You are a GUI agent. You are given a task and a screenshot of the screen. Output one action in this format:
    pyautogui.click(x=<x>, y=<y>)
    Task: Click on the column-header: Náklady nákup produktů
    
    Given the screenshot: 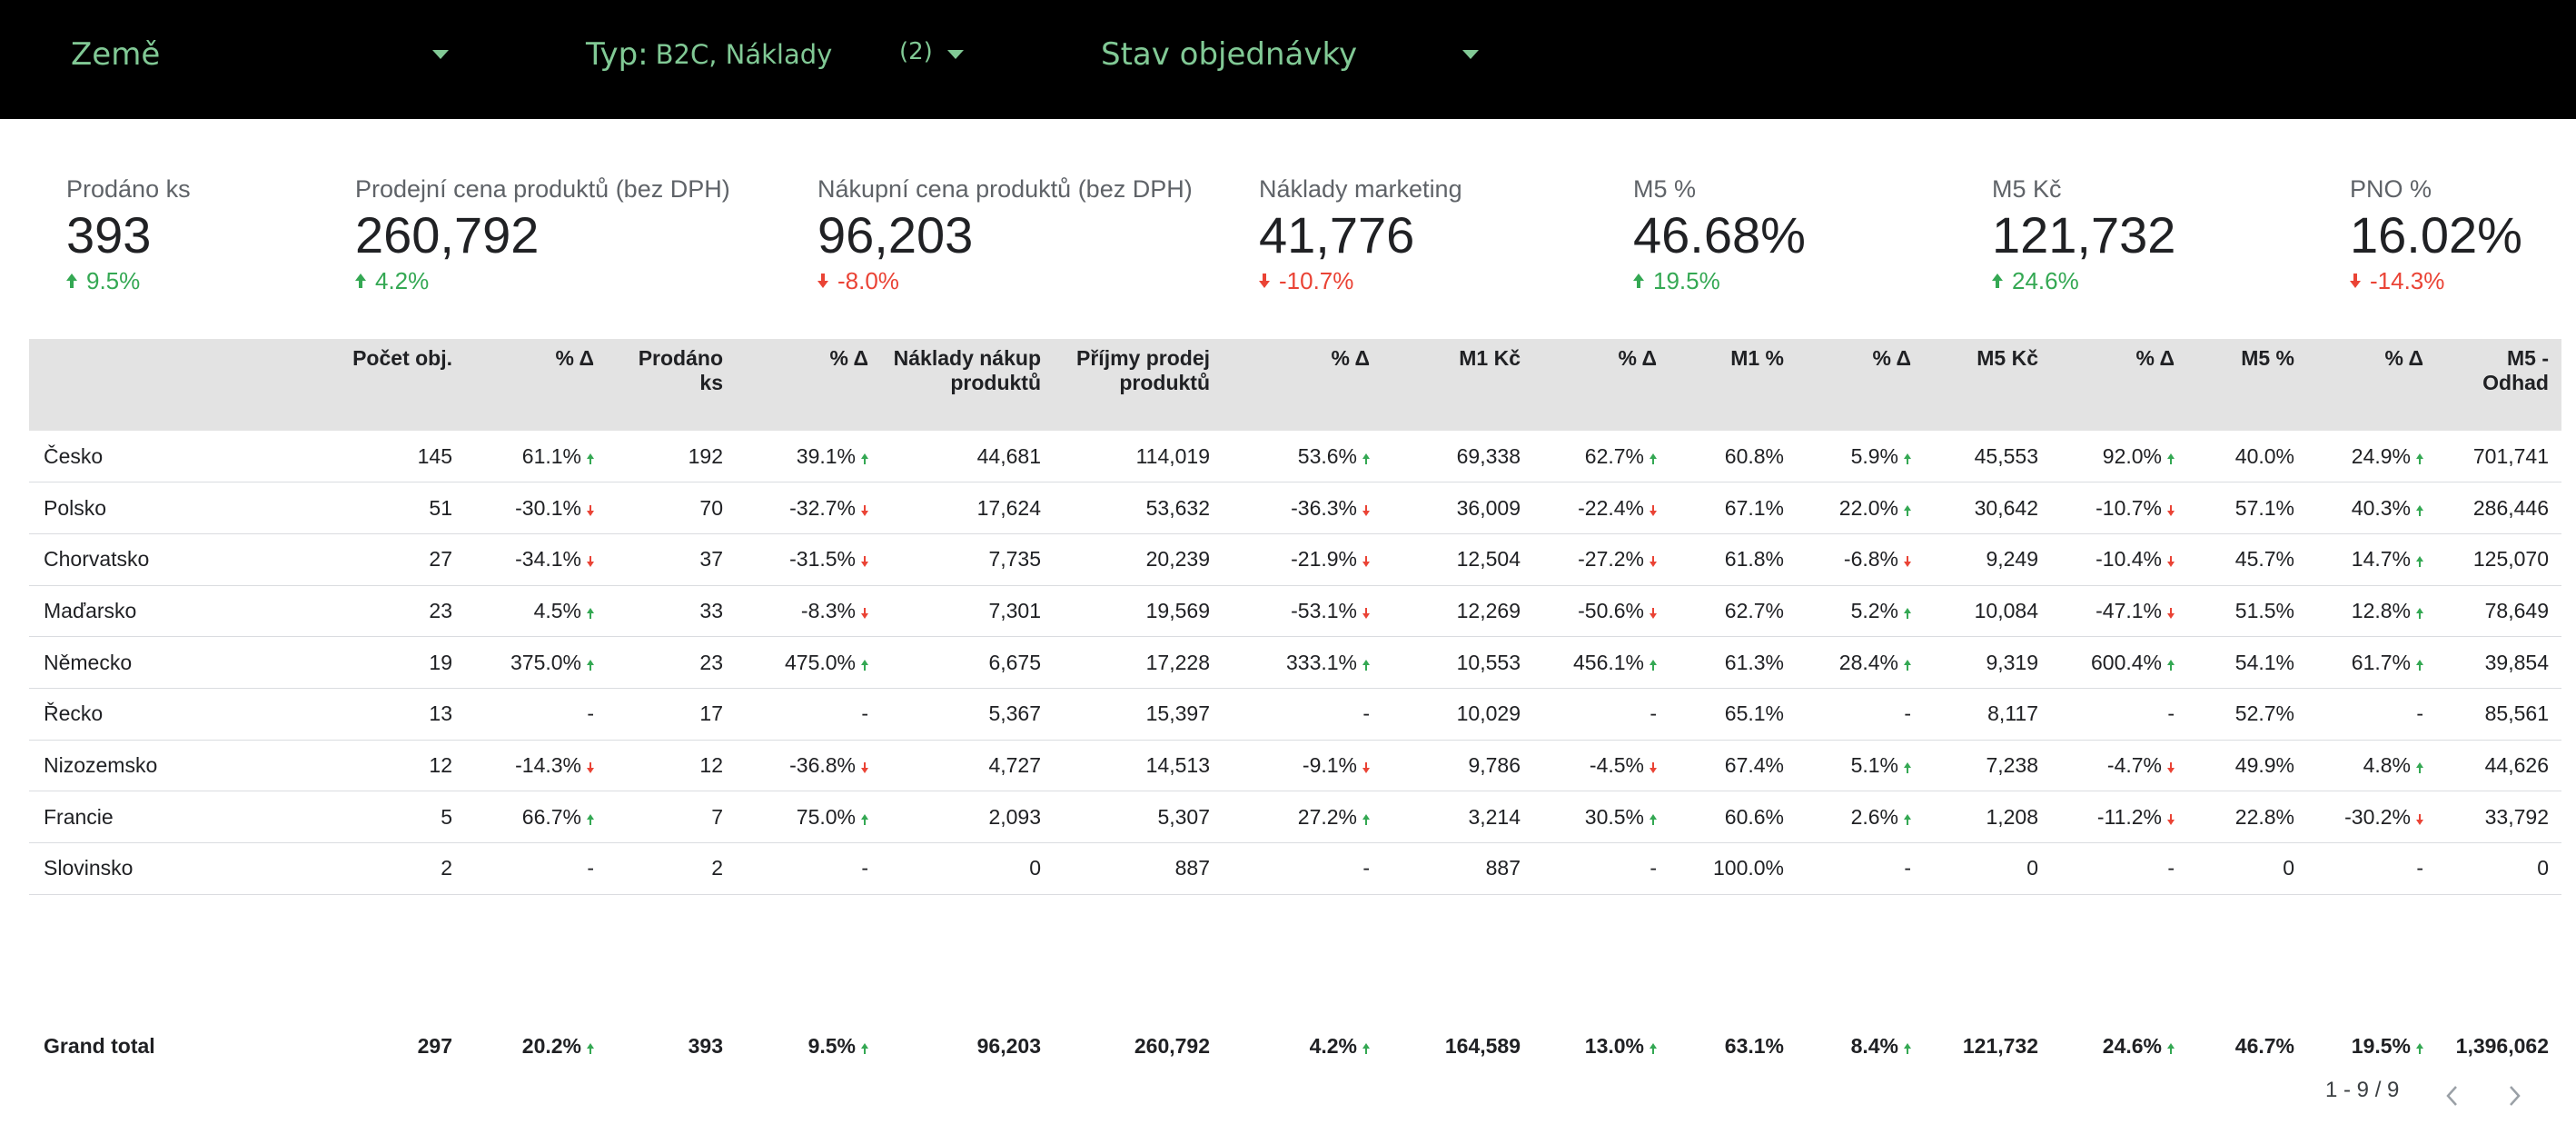 What is the action you would take?
    pyautogui.click(x=967, y=370)
    